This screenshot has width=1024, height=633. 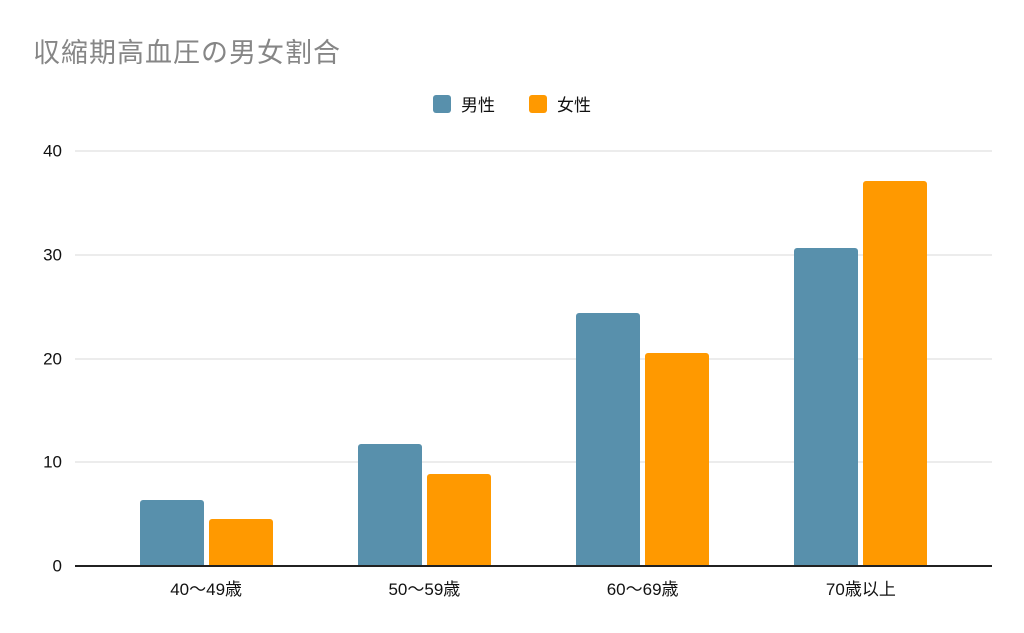 What do you see at coordinates (57, 566) in the screenshot?
I see `y-tick-label-0: 0` at bounding box center [57, 566].